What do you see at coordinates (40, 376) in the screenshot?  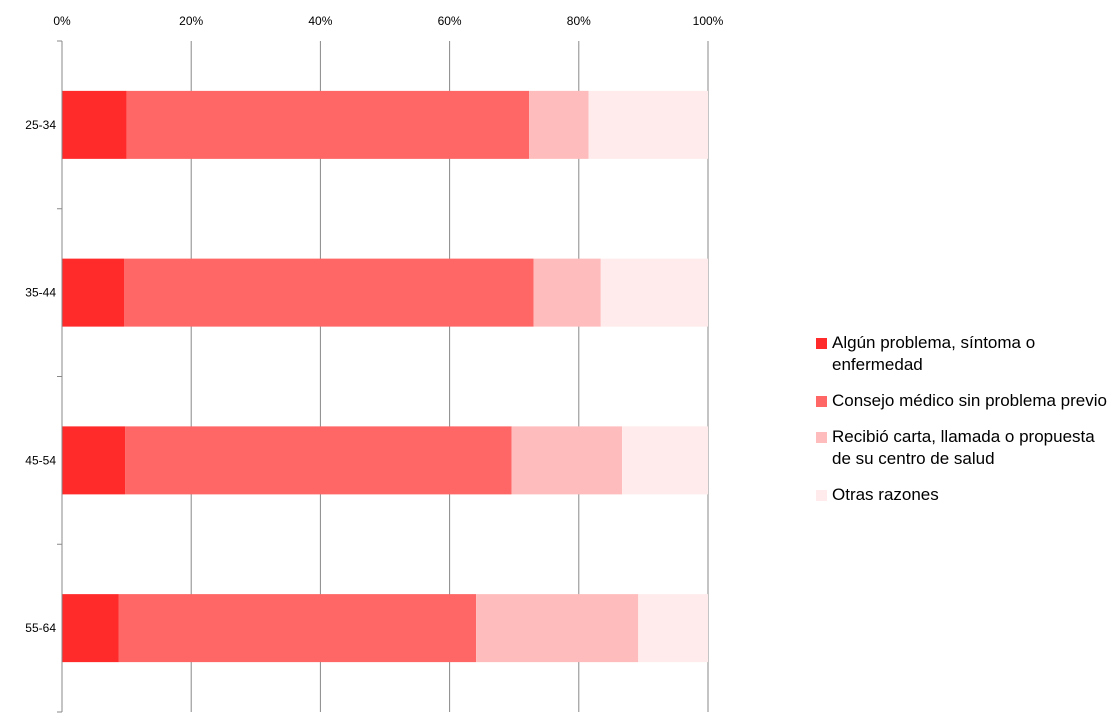 I see `y-tick-labels: 25-34 35-44 45-54 55-64` at bounding box center [40, 376].